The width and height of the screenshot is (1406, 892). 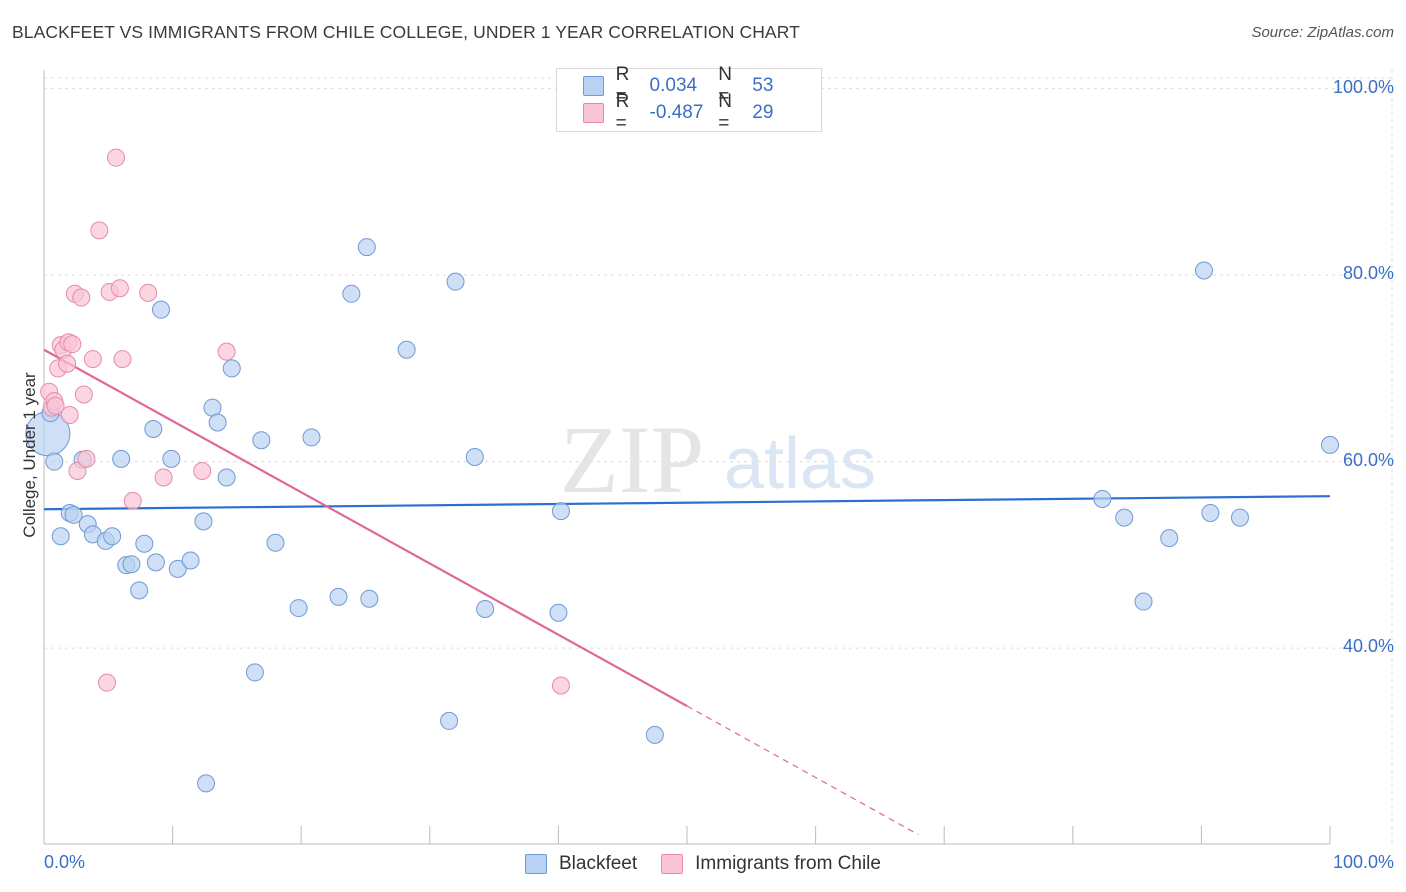 I want to click on legend-label-chile: Immigrants from Chile, so click(x=788, y=863).